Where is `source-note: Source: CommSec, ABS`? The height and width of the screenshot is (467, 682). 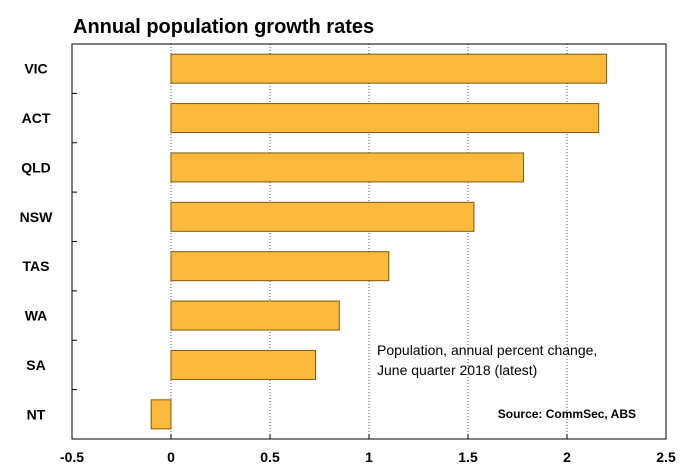 source-note: Source: CommSec, ABS is located at coordinates (567, 414).